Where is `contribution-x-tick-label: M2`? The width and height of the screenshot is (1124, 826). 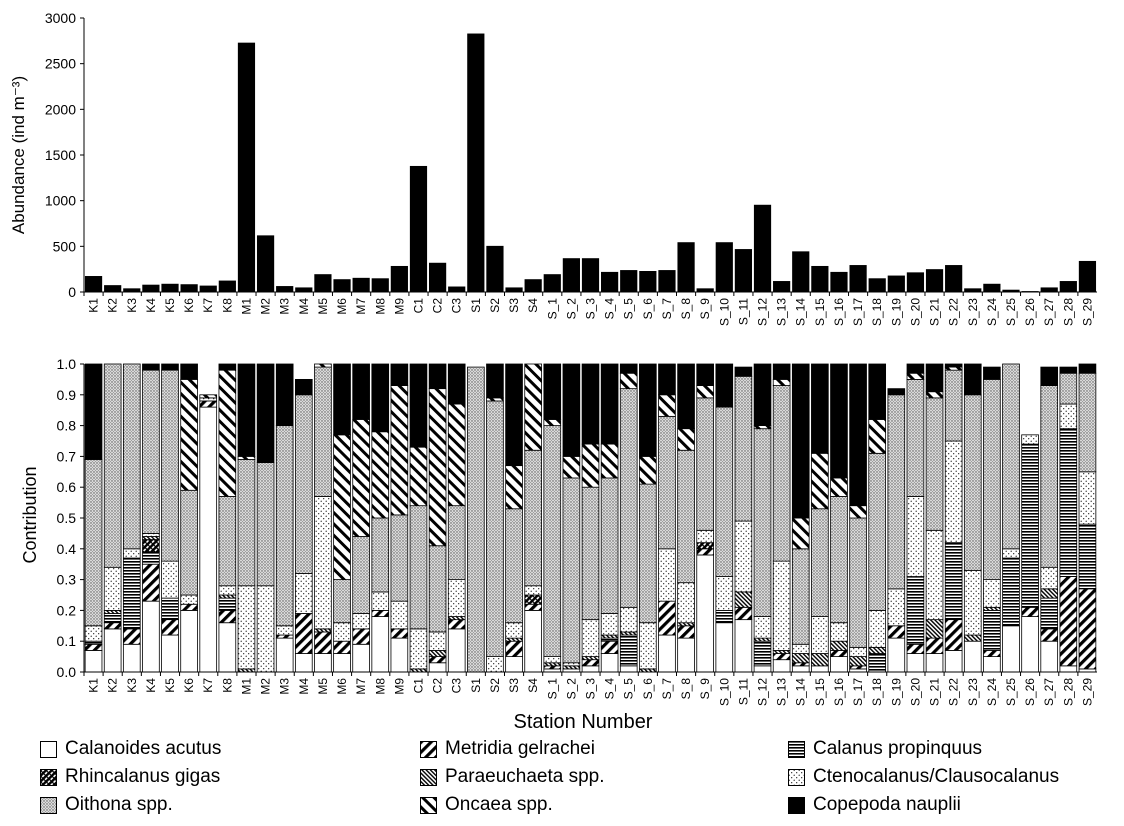 contribution-x-tick-label: M2 is located at coordinates (266, 686).